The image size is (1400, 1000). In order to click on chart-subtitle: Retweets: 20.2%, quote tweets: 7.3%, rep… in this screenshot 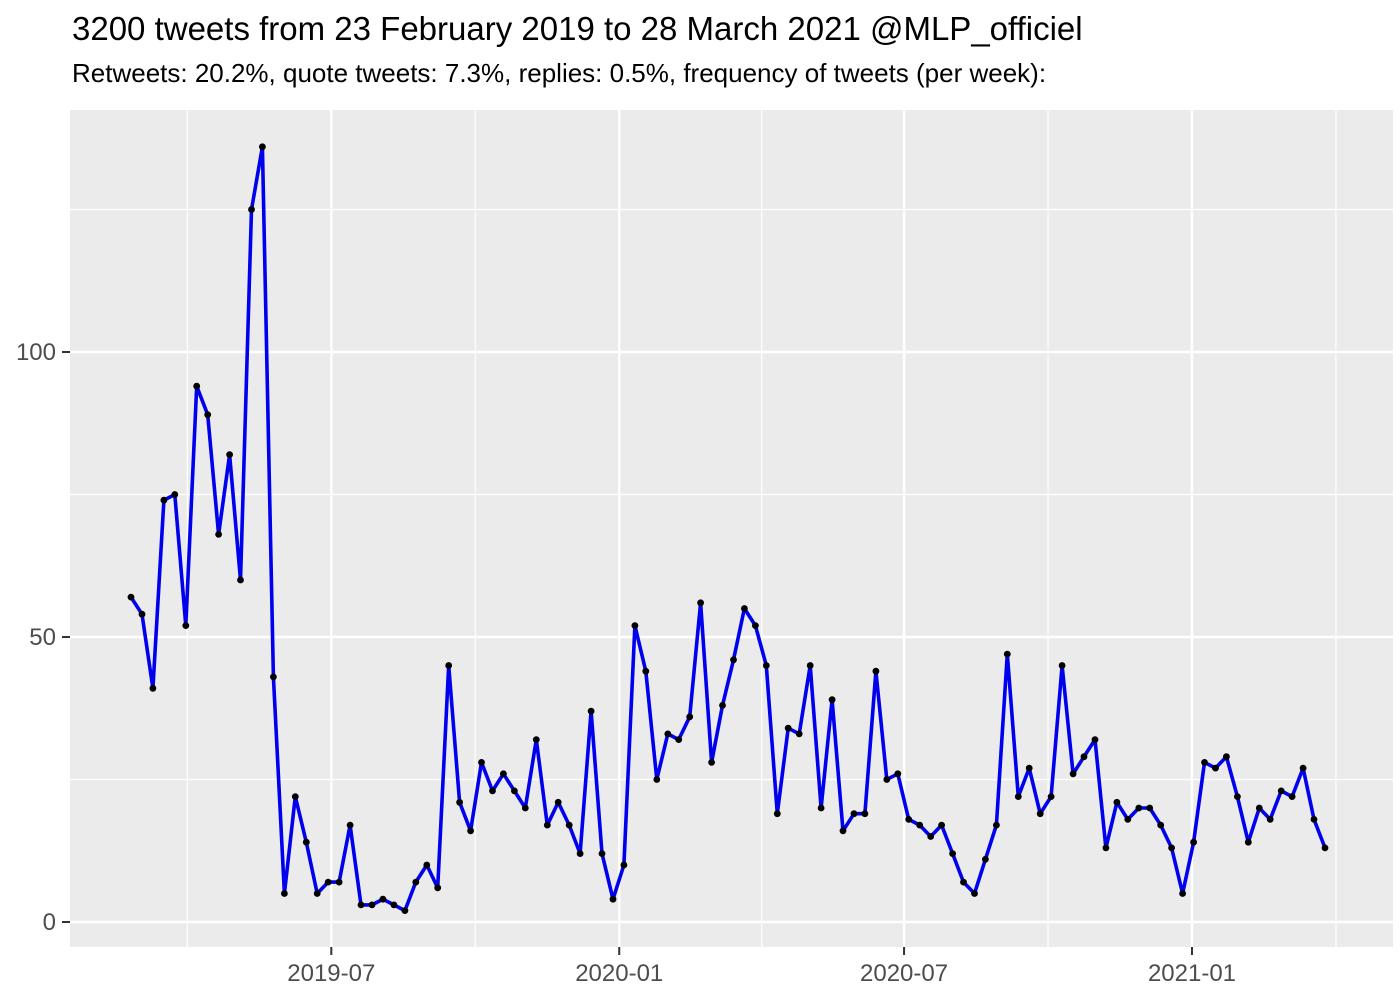, I will do `click(559, 73)`.